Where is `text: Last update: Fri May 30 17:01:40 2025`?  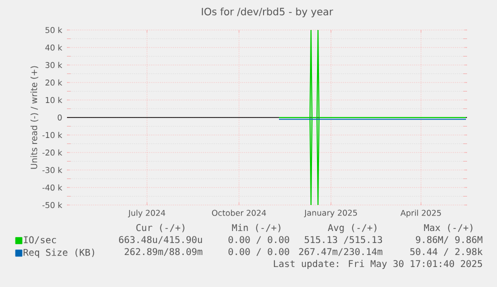
text: Last update: Fri May 30 17:01:40 2025 is located at coordinates (378, 264).